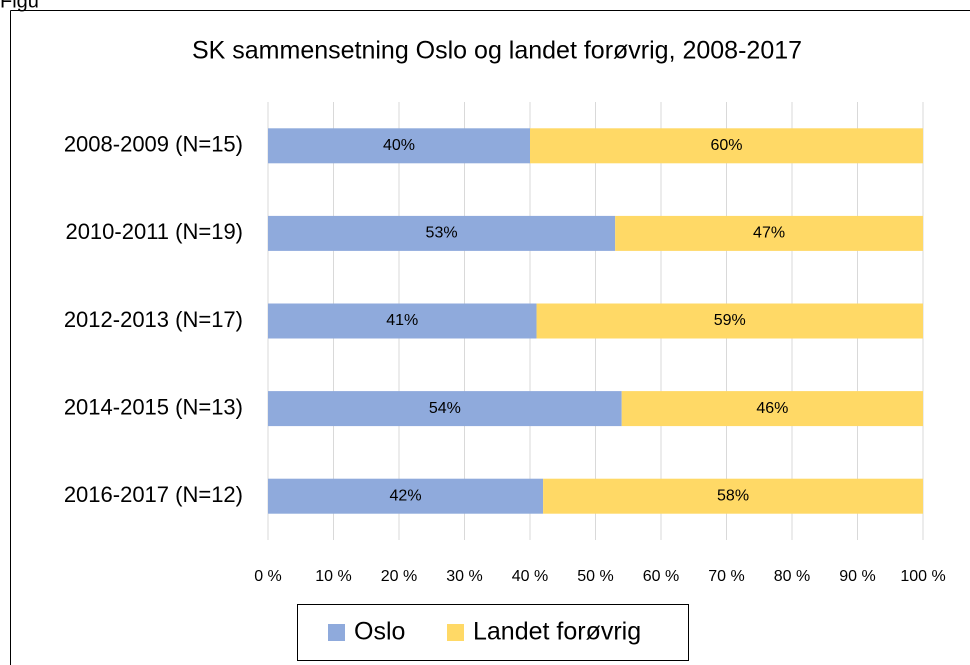 Image resolution: width=970 pixels, height=665 pixels. What do you see at coordinates (464, 576) in the screenshot?
I see `x-tick-label: 30 %` at bounding box center [464, 576].